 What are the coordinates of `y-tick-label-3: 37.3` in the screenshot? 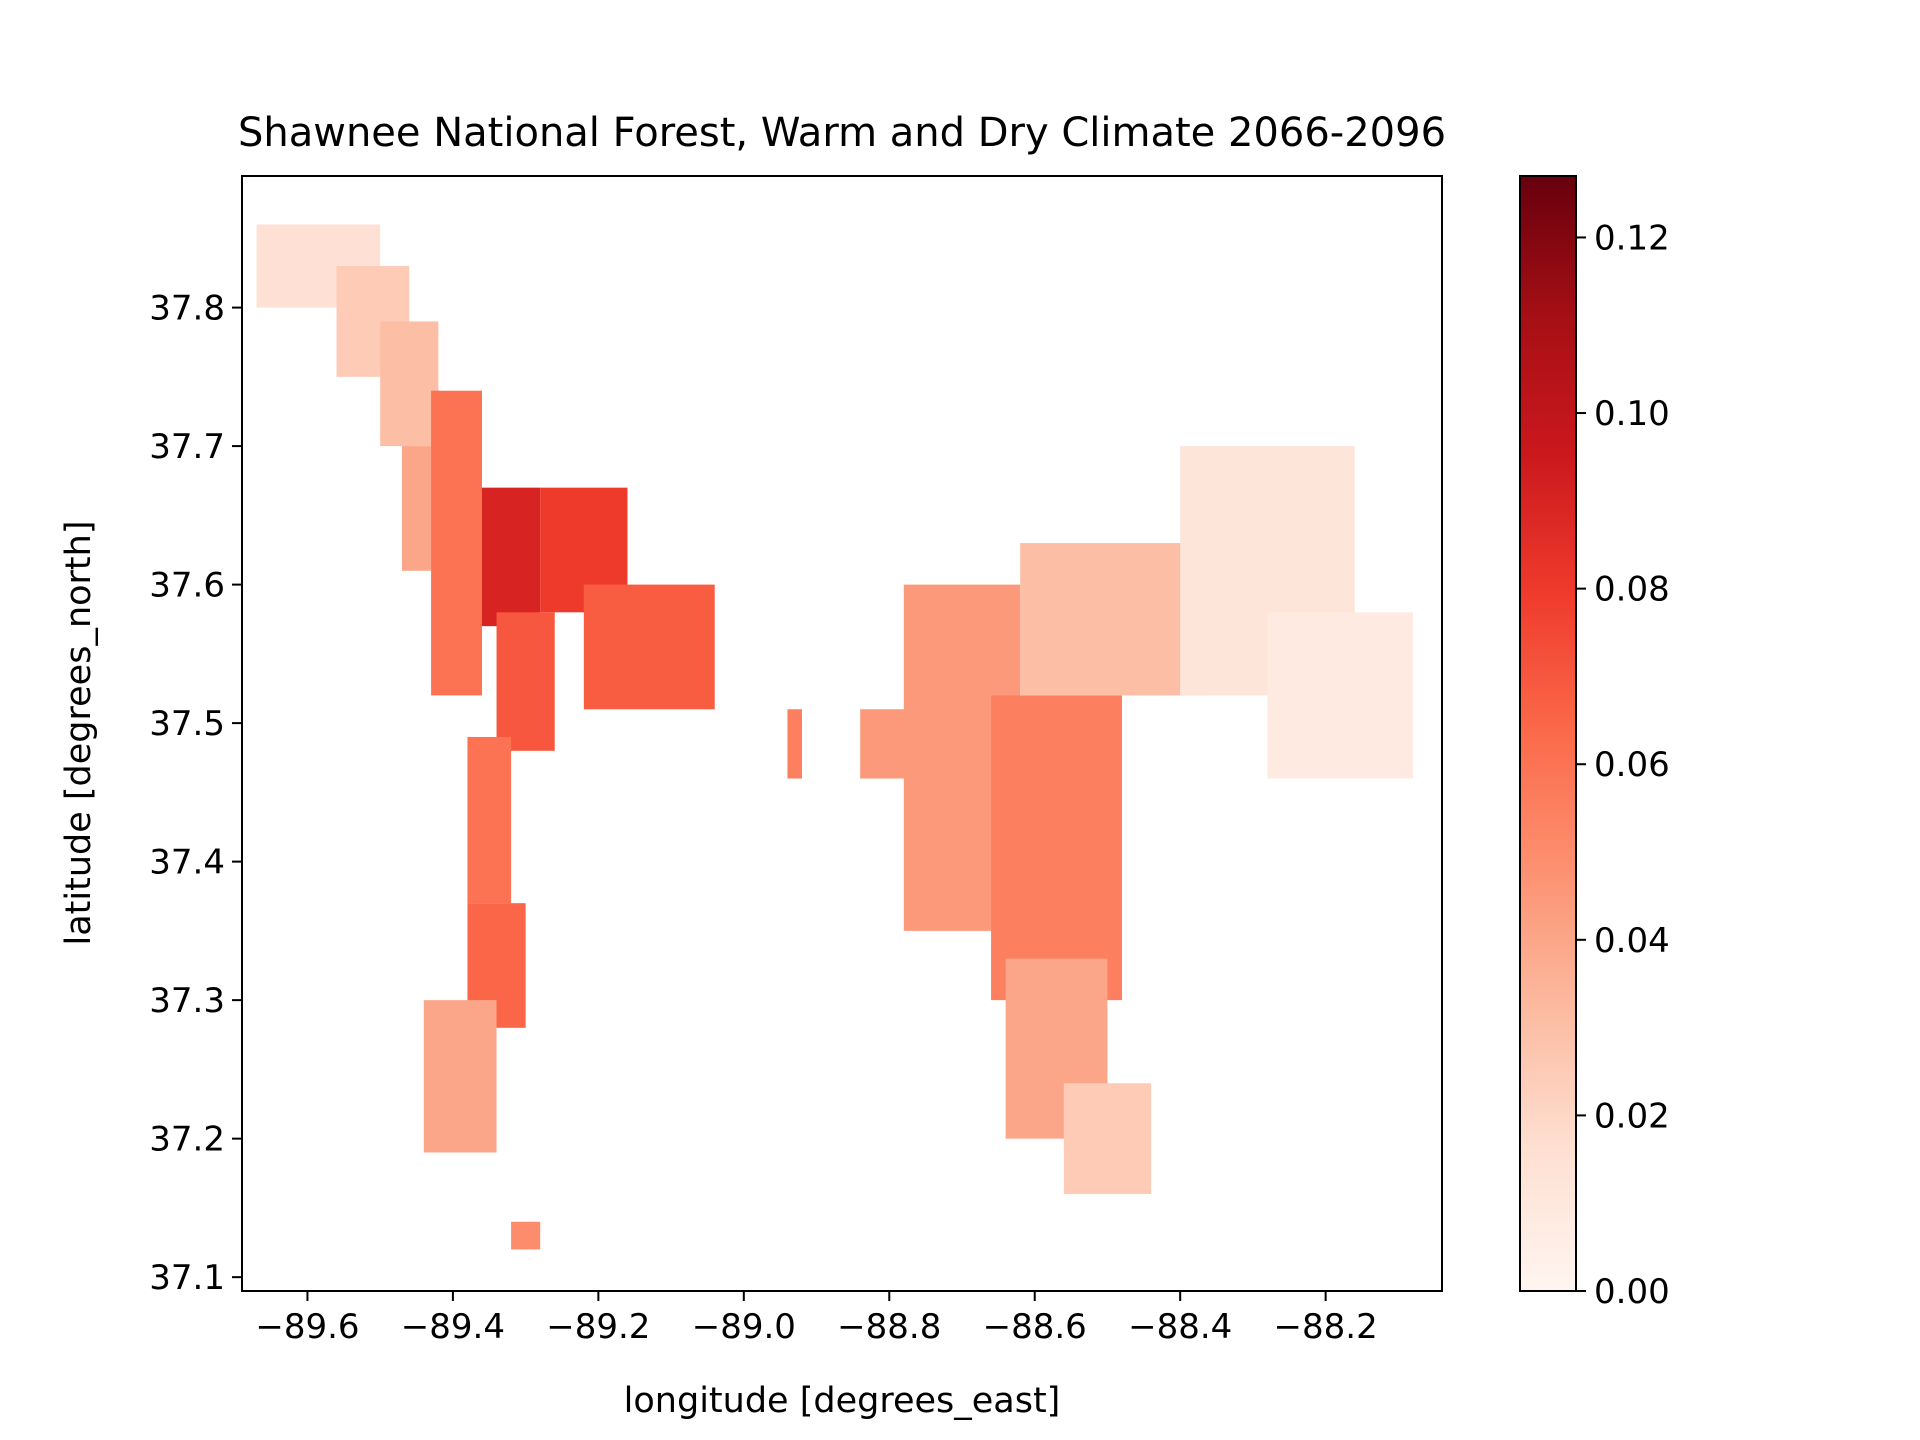 It's located at (187, 1001).